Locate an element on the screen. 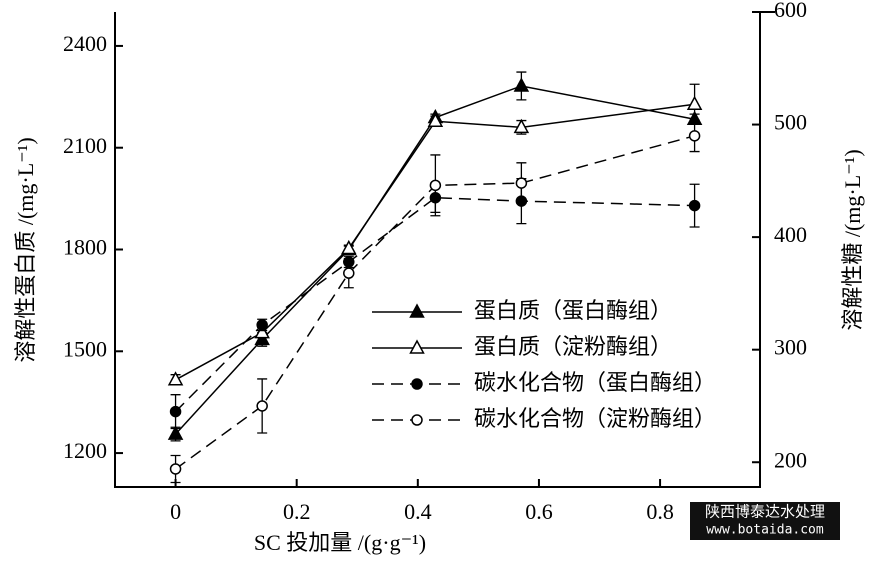  y-axis-label: 溶解性蛋白质 /(mg·L⁻¹) is located at coordinates (25, 249).